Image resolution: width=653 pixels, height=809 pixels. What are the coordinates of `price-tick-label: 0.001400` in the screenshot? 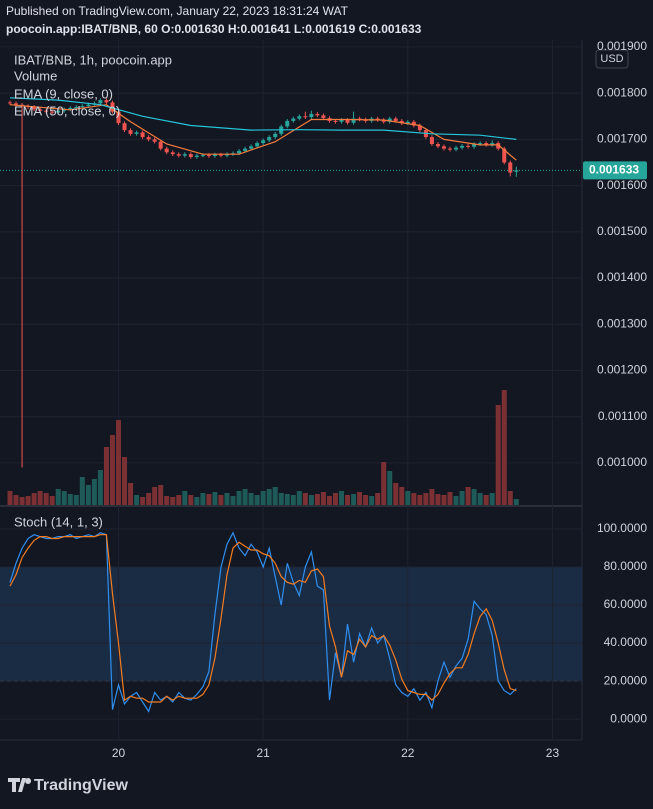 It's located at (622, 277).